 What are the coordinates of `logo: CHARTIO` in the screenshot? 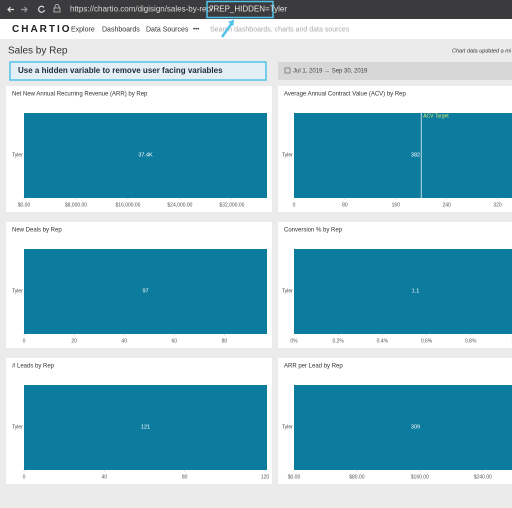 It's located at (42, 29).